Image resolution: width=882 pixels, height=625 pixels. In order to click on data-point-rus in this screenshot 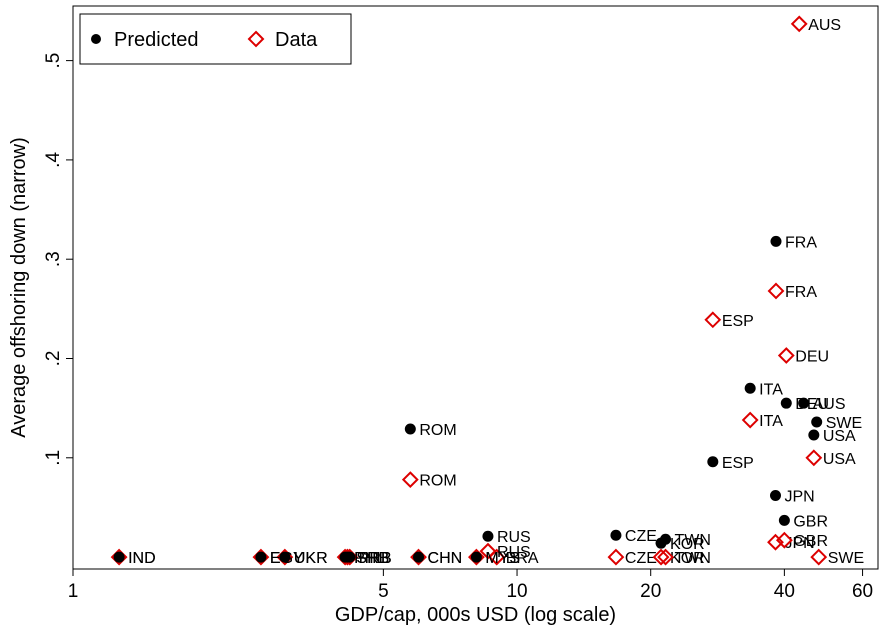, I will do `click(488, 551)`.